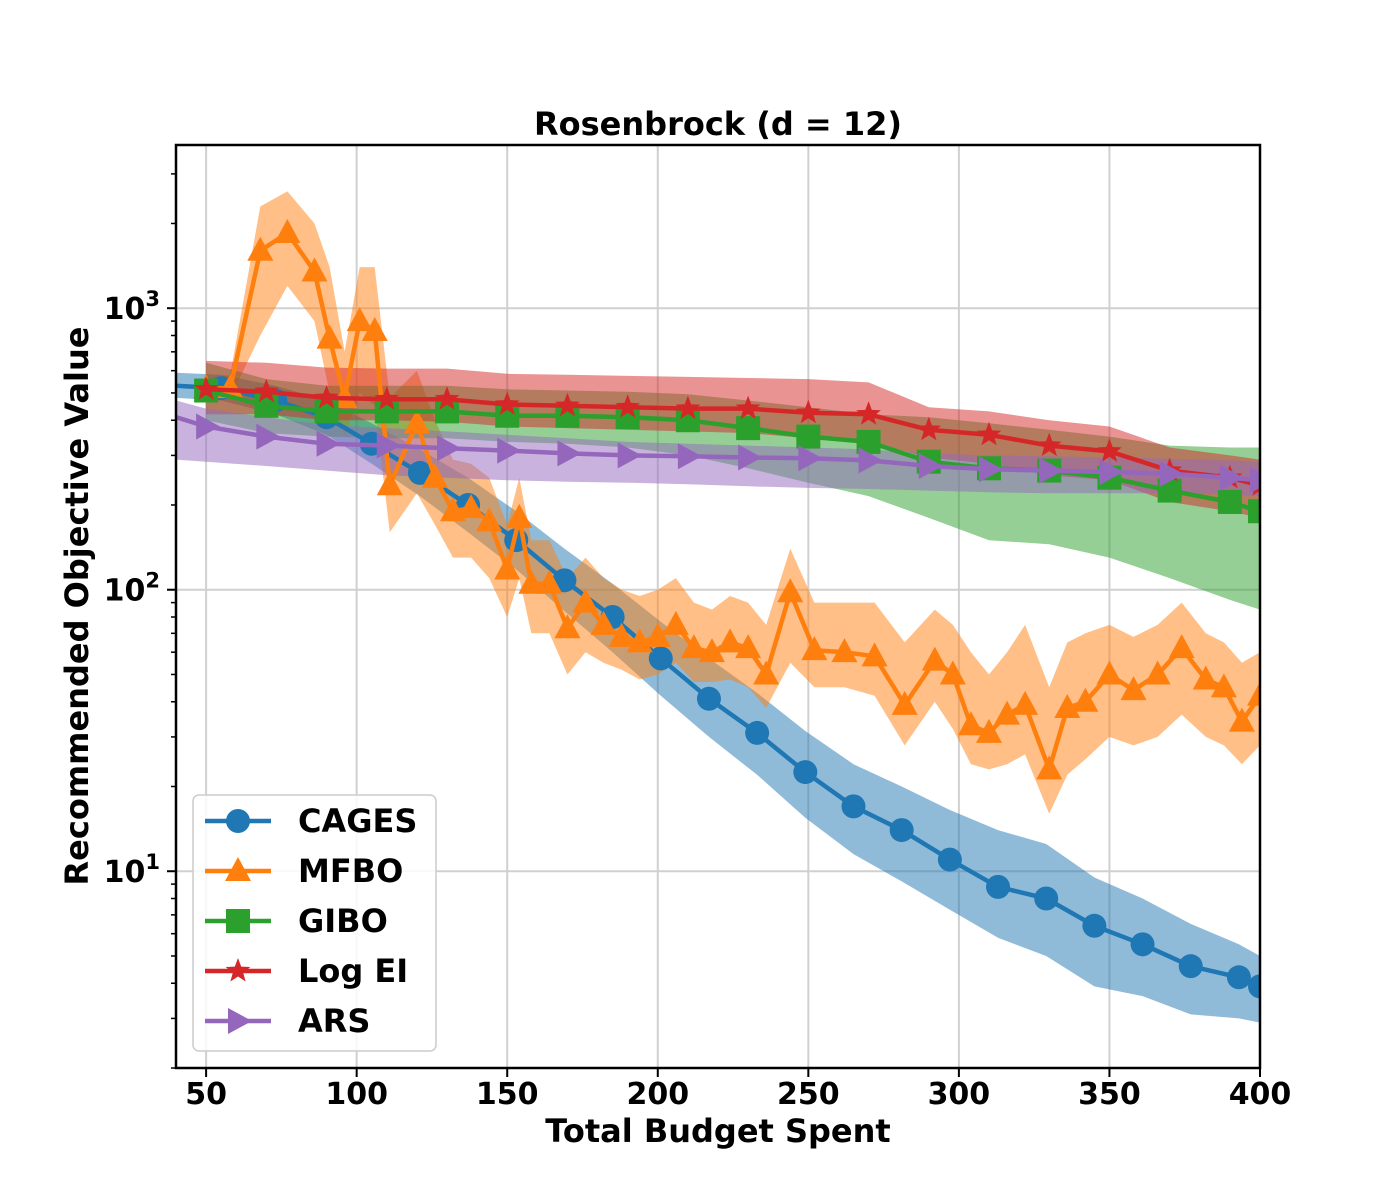  I want to click on chart-title: Rosenbrock (d = 12), so click(718, 124).